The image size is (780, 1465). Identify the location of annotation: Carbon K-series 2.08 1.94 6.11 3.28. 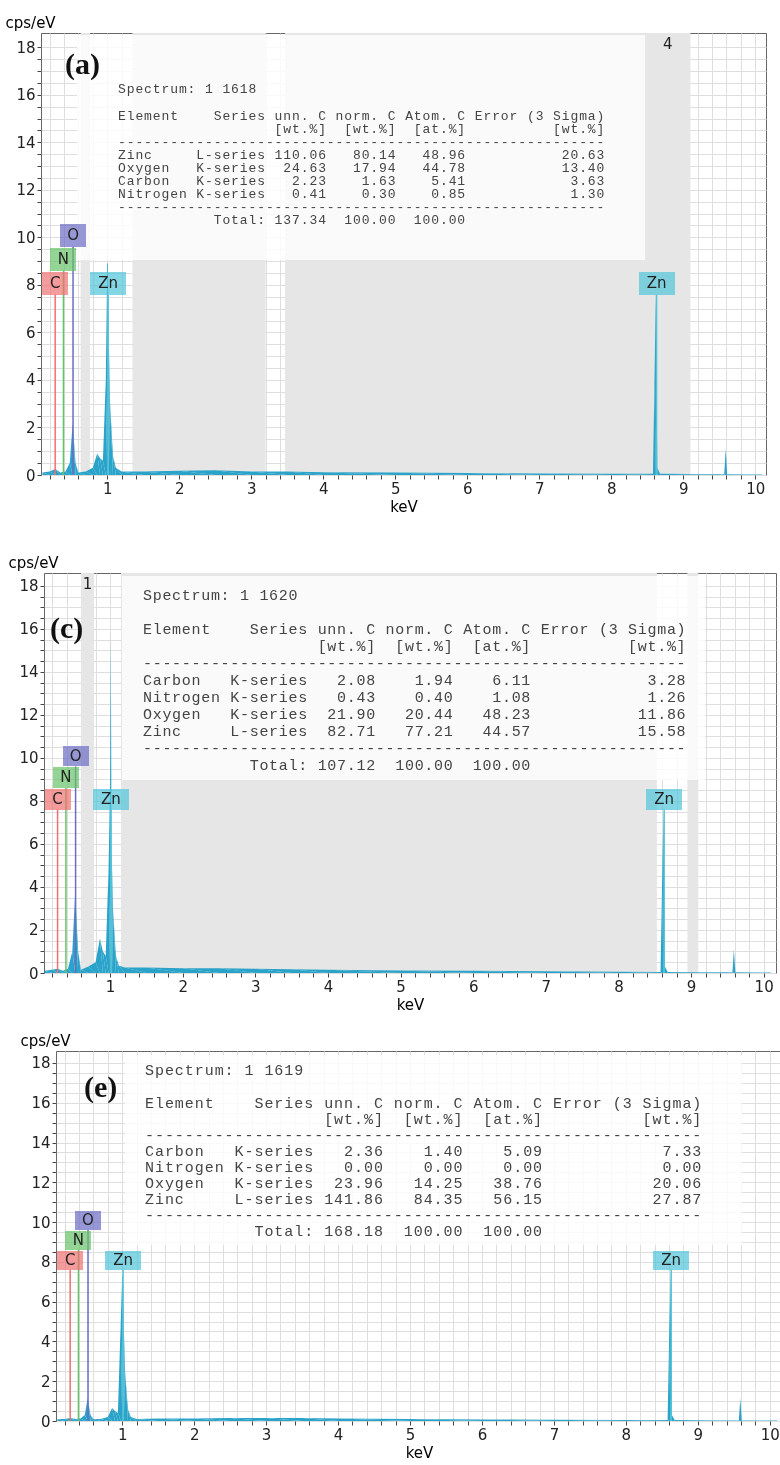
(415, 681).